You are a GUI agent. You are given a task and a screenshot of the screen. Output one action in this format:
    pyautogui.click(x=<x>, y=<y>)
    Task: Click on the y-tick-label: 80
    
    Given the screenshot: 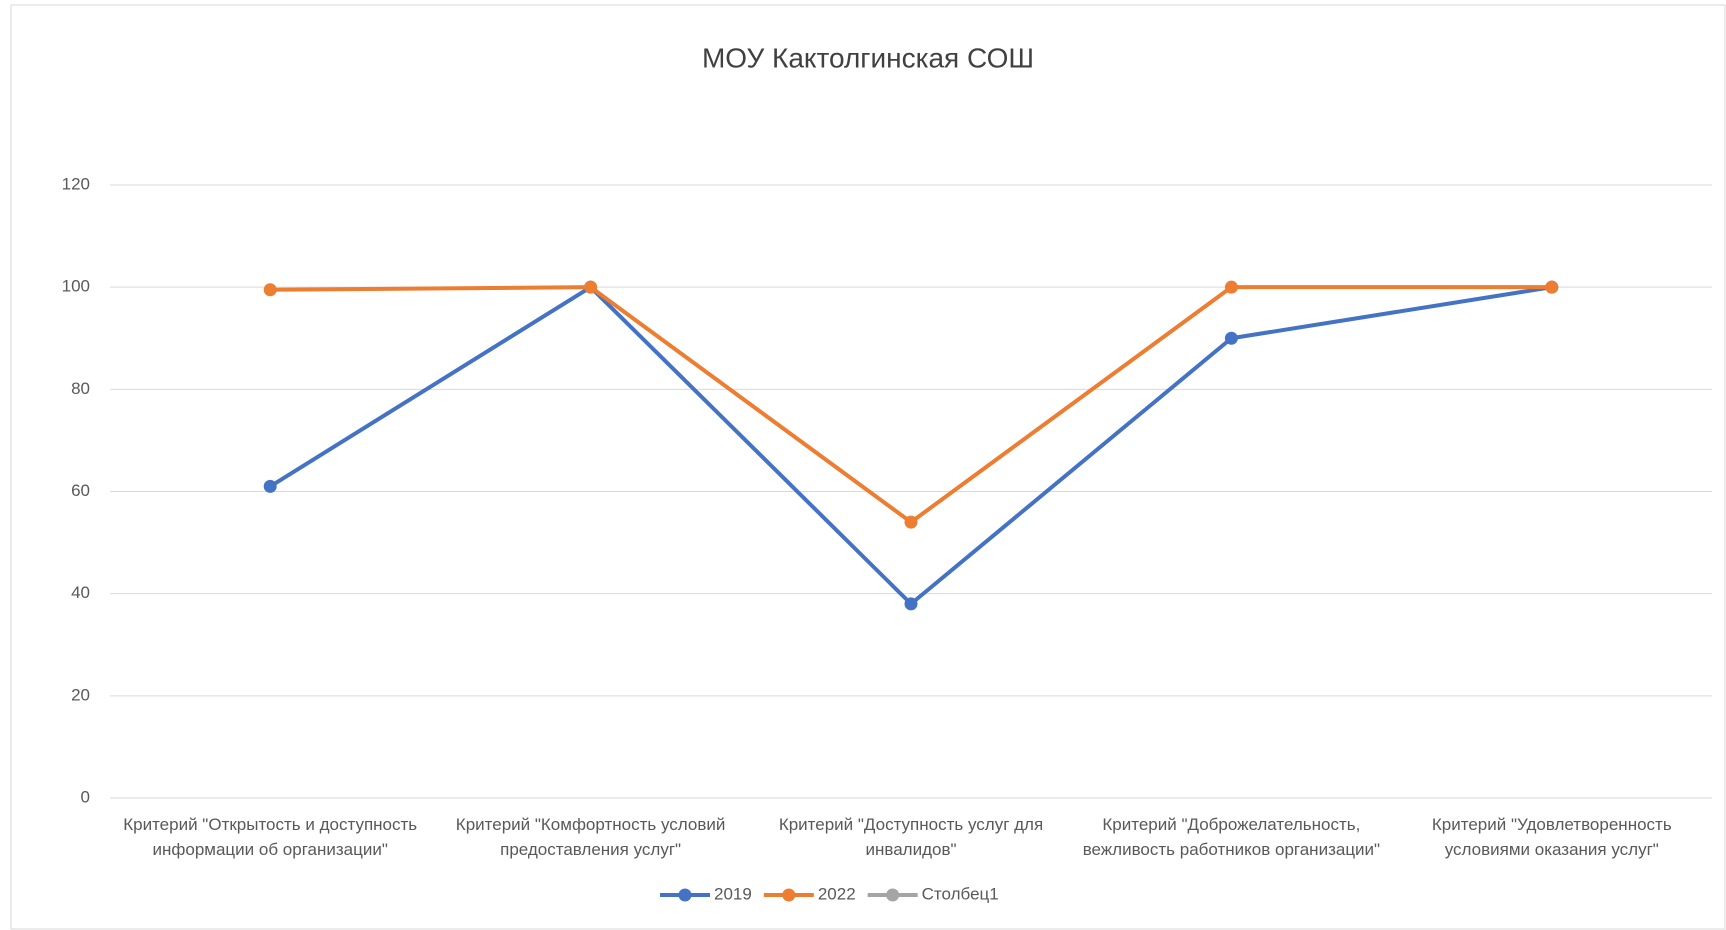 What is the action you would take?
    pyautogui.click(x=80, y=388)
    